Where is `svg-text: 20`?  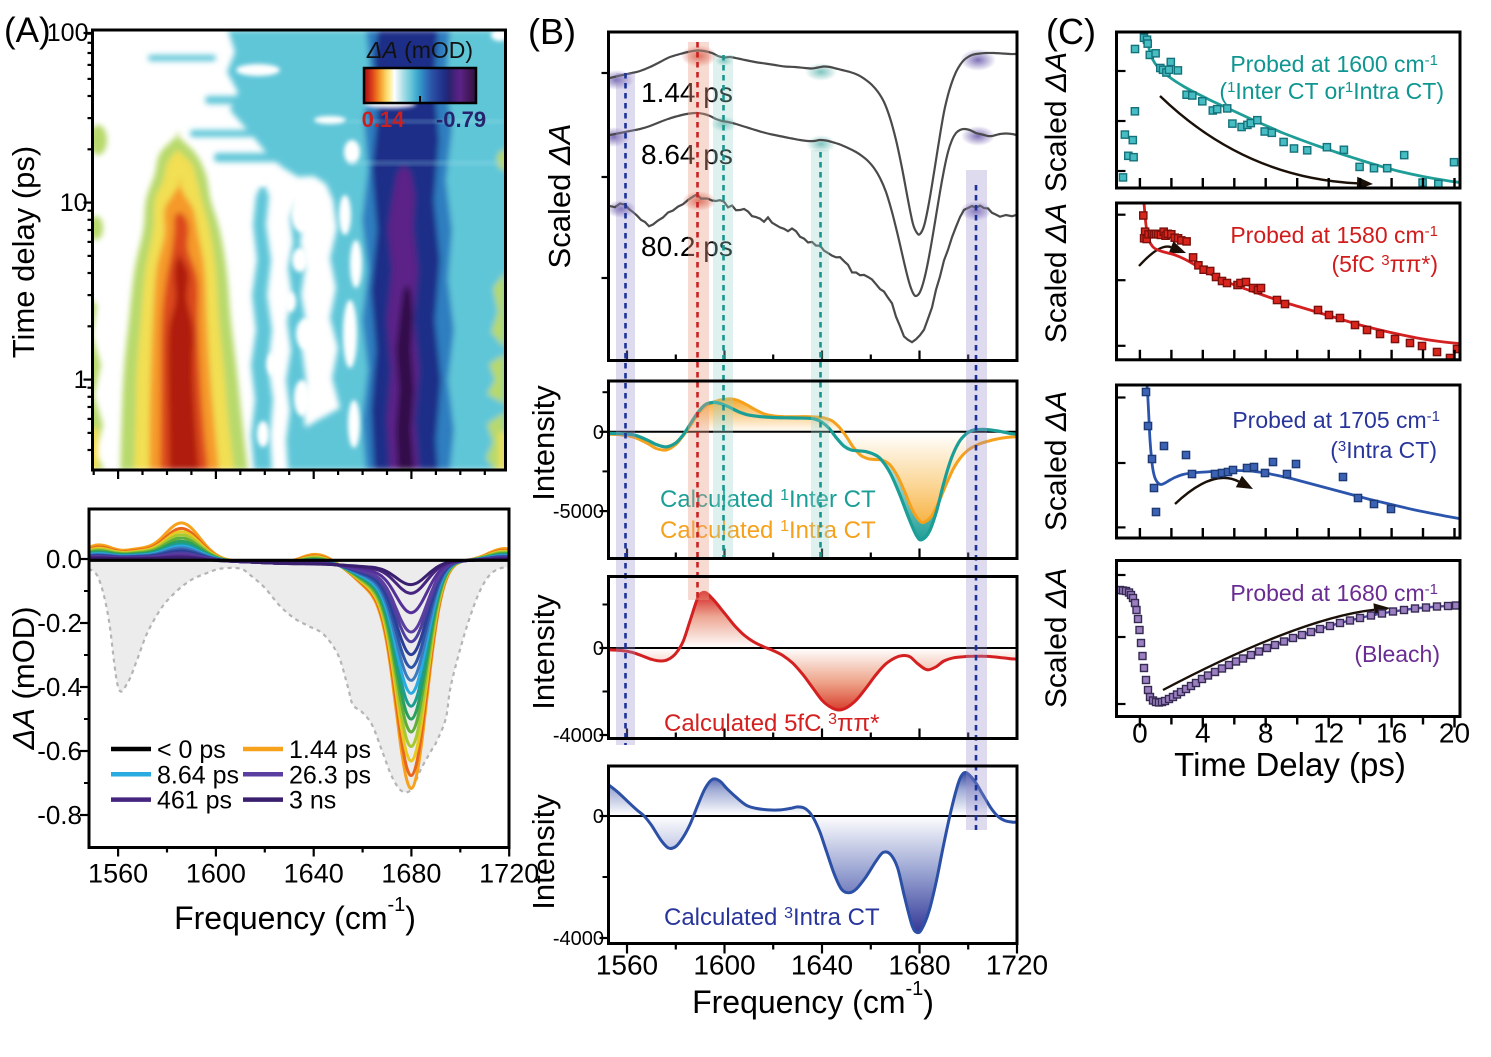 svg-text: 20 is located at coordinates (1454, 733).